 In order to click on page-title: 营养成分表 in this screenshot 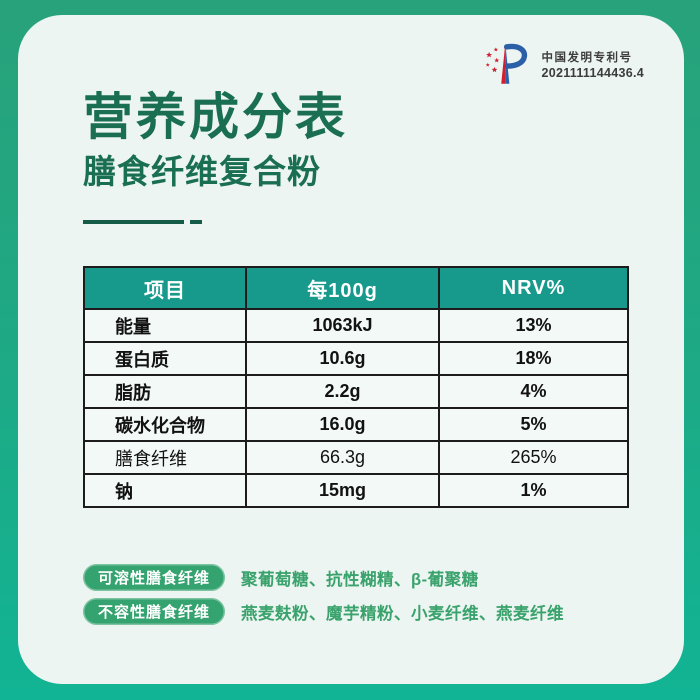, I will do `click(215, 117)`.